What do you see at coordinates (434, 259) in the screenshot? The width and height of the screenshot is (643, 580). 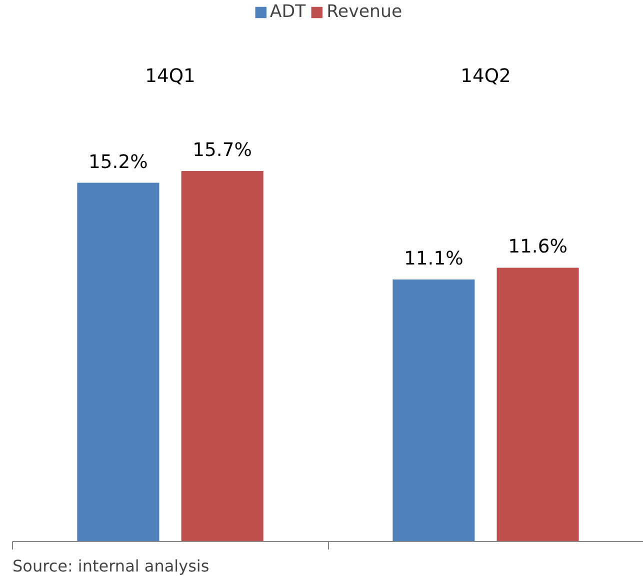 I see `data-label: 11.1%` at bounding box center [434, 259].